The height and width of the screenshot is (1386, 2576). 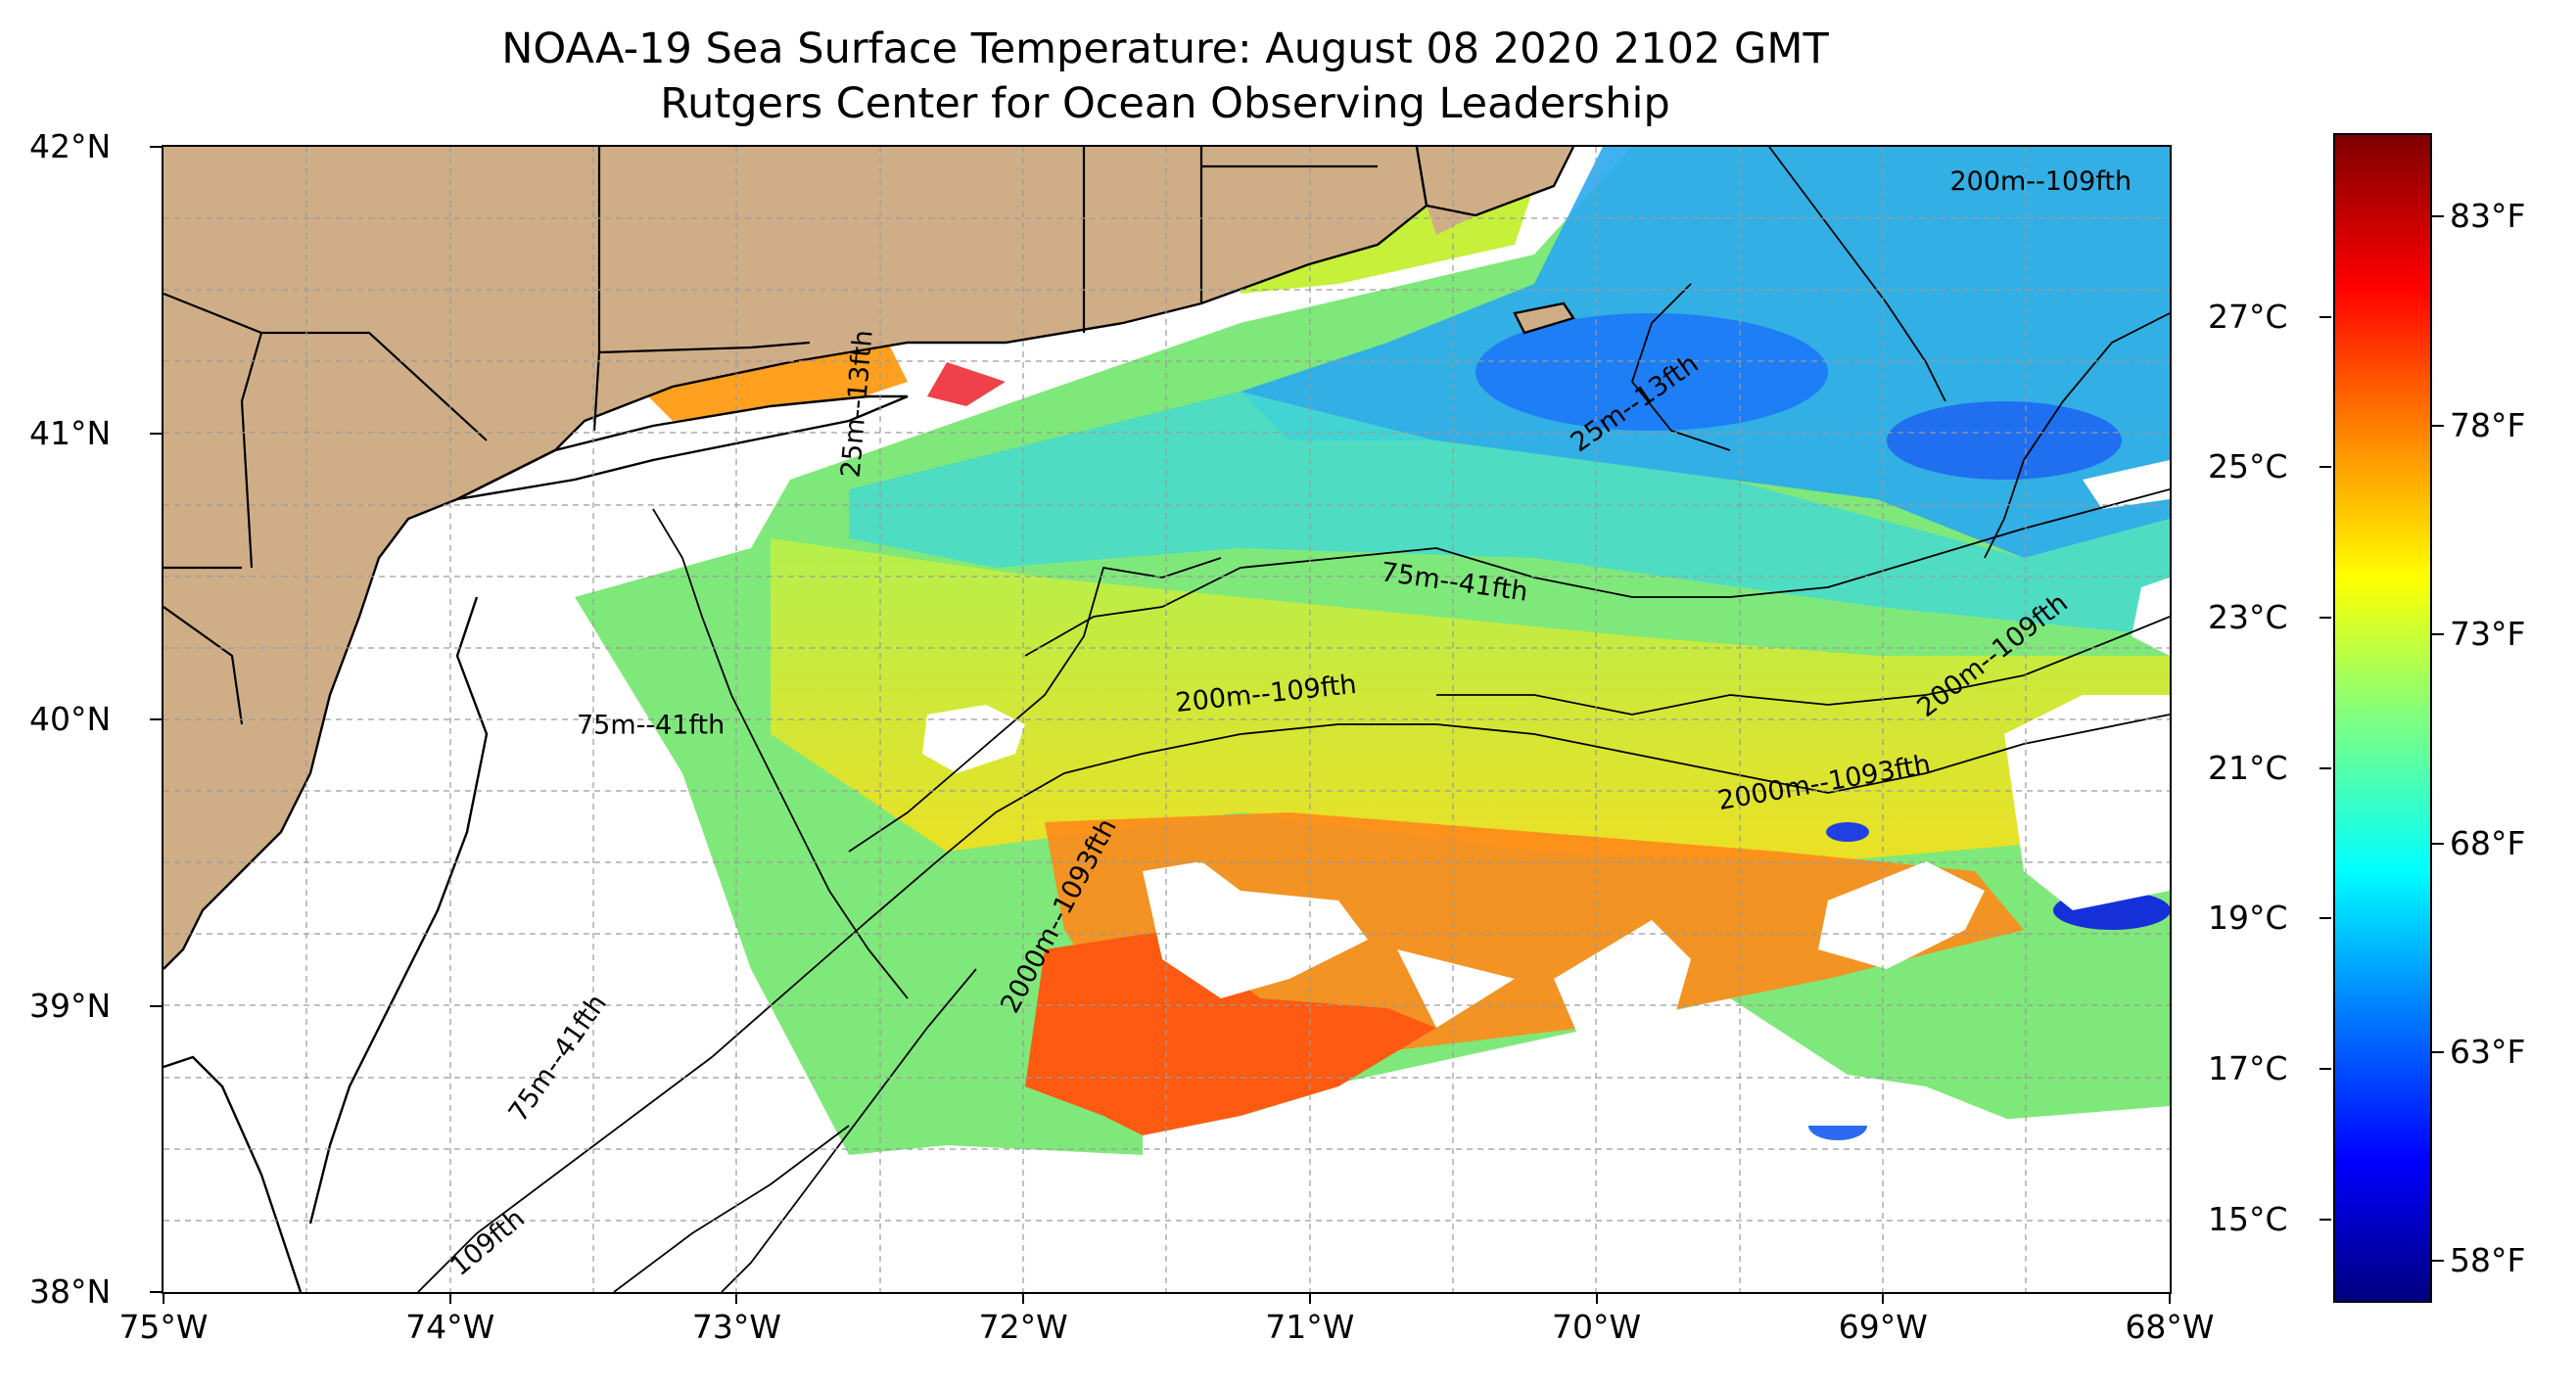 I want to click on sst-cyan-mid, so click(x=1509, y=514).